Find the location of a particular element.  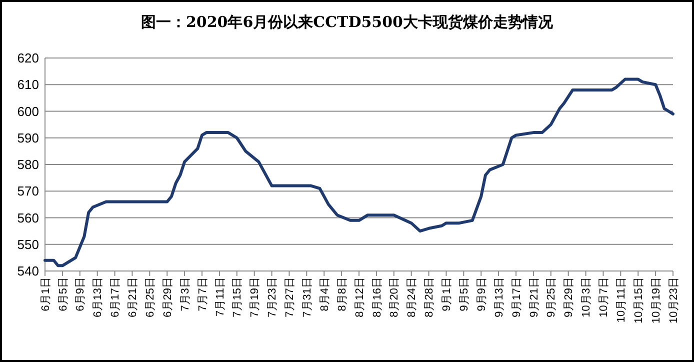

x-tick-label: 8月24日 is located at coordinates (412, 297).